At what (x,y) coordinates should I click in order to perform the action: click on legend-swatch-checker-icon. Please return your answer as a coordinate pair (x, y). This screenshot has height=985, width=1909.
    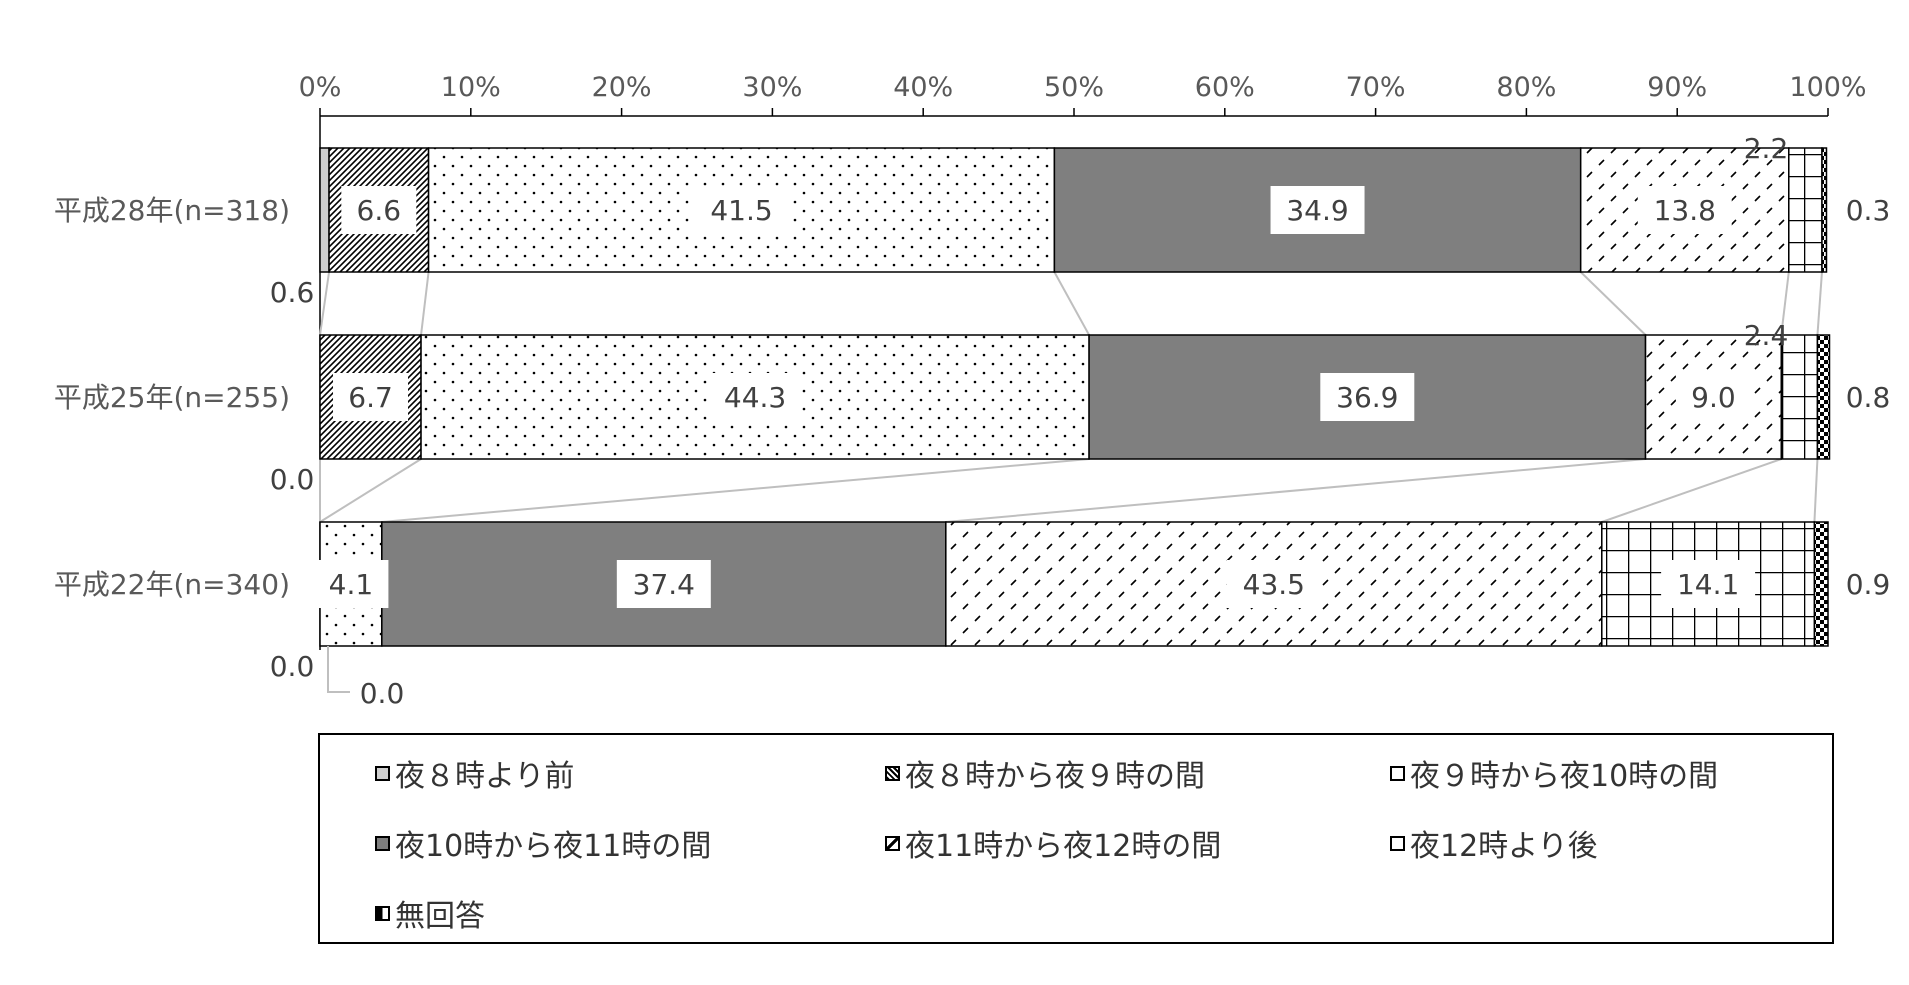
    Looking at the image, I should click on (382, 913).